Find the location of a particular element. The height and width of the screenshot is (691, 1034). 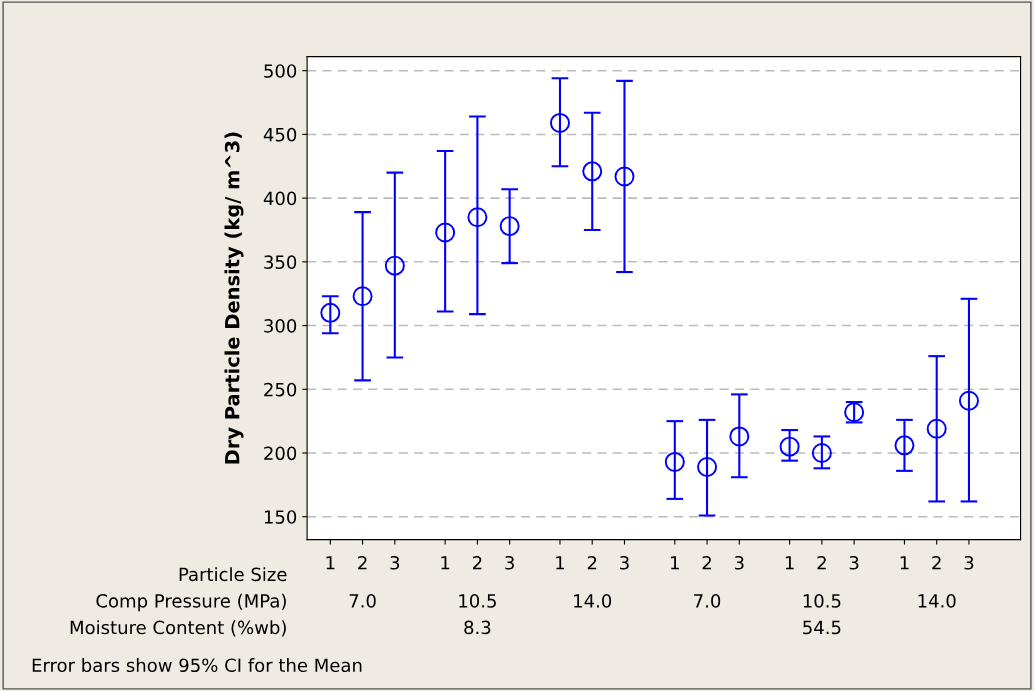

text: Error bars show 95% CI for the Mean is located at coordinates (197, 665).